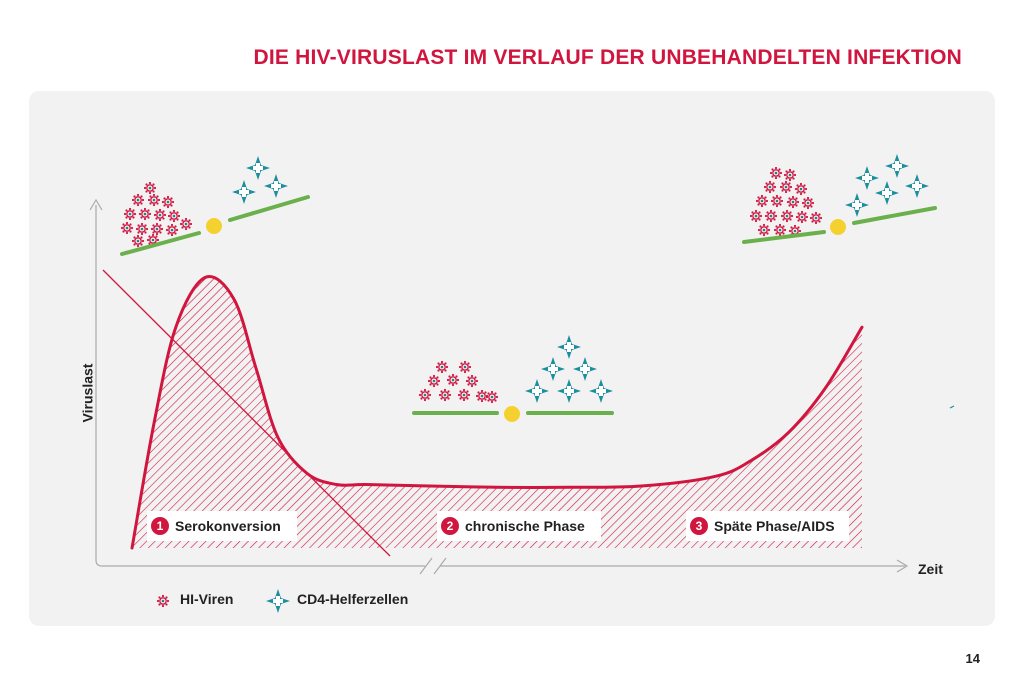  What do you see at coordinates (513, 378) in the screenshot?
I see `scale-illustration-chronic` at bounding box center [513, 378].